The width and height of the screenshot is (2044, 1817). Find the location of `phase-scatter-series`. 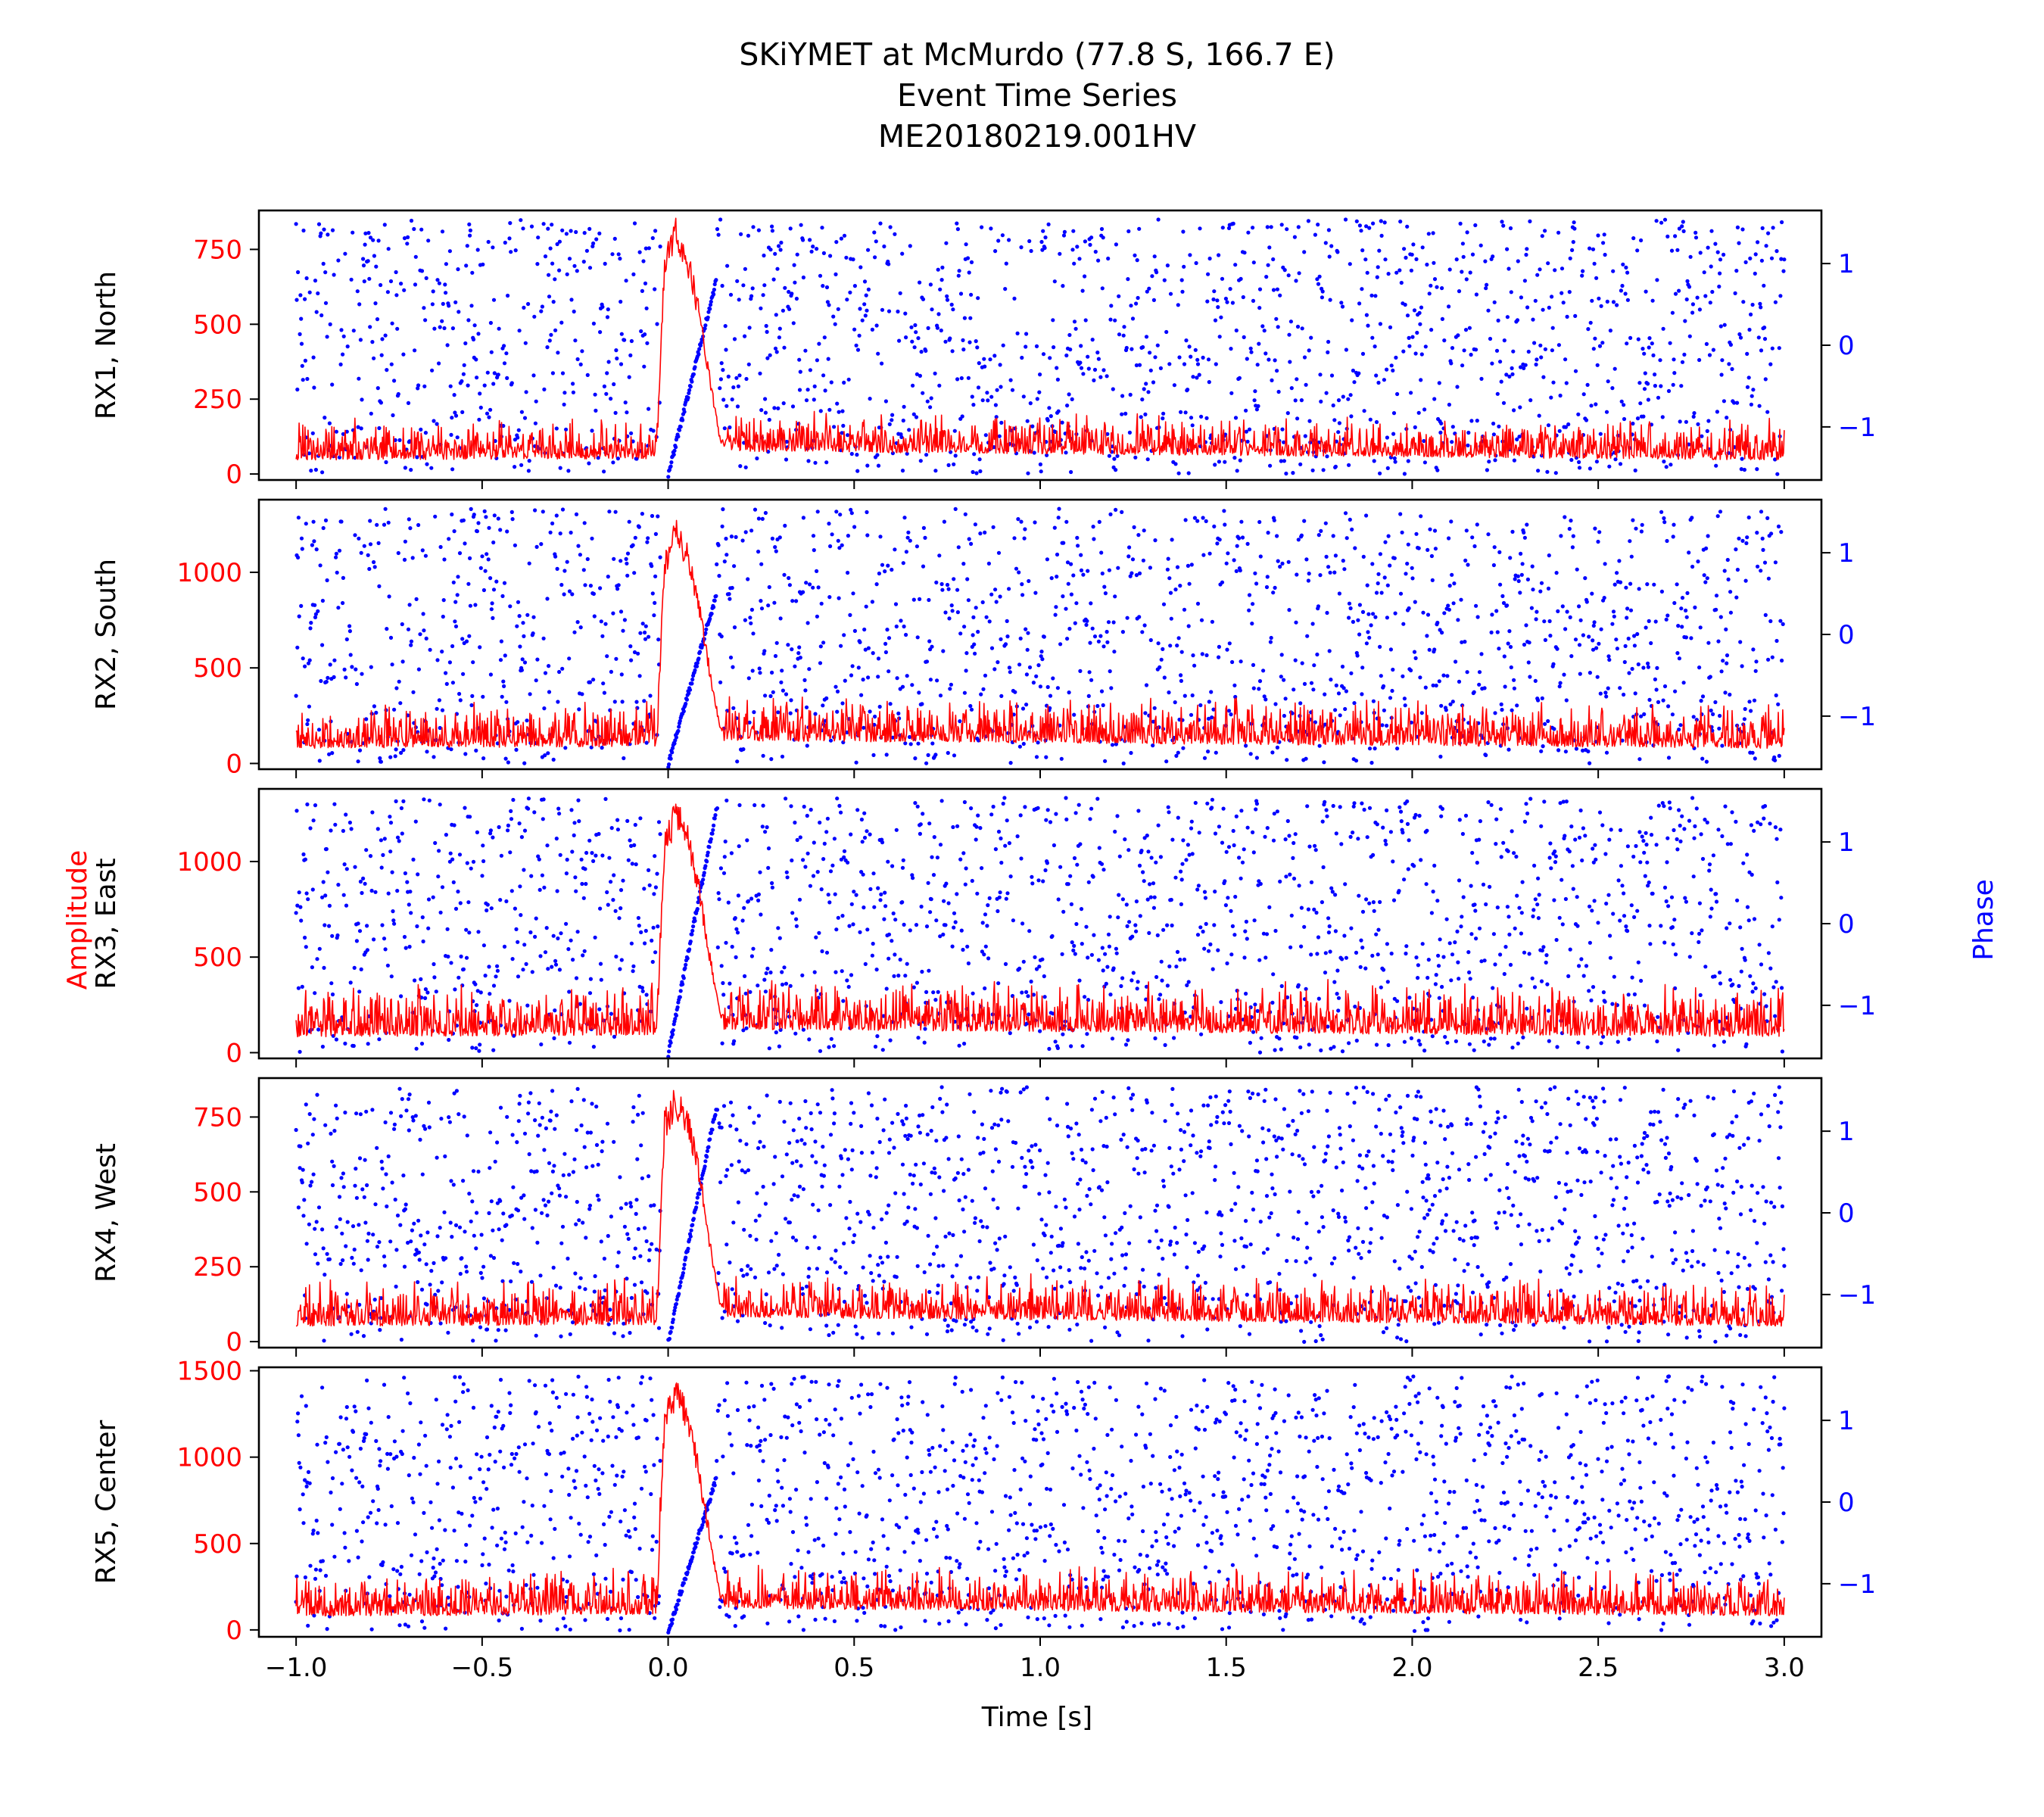

phase-scatter-series is located at coordinates (1039, 927).